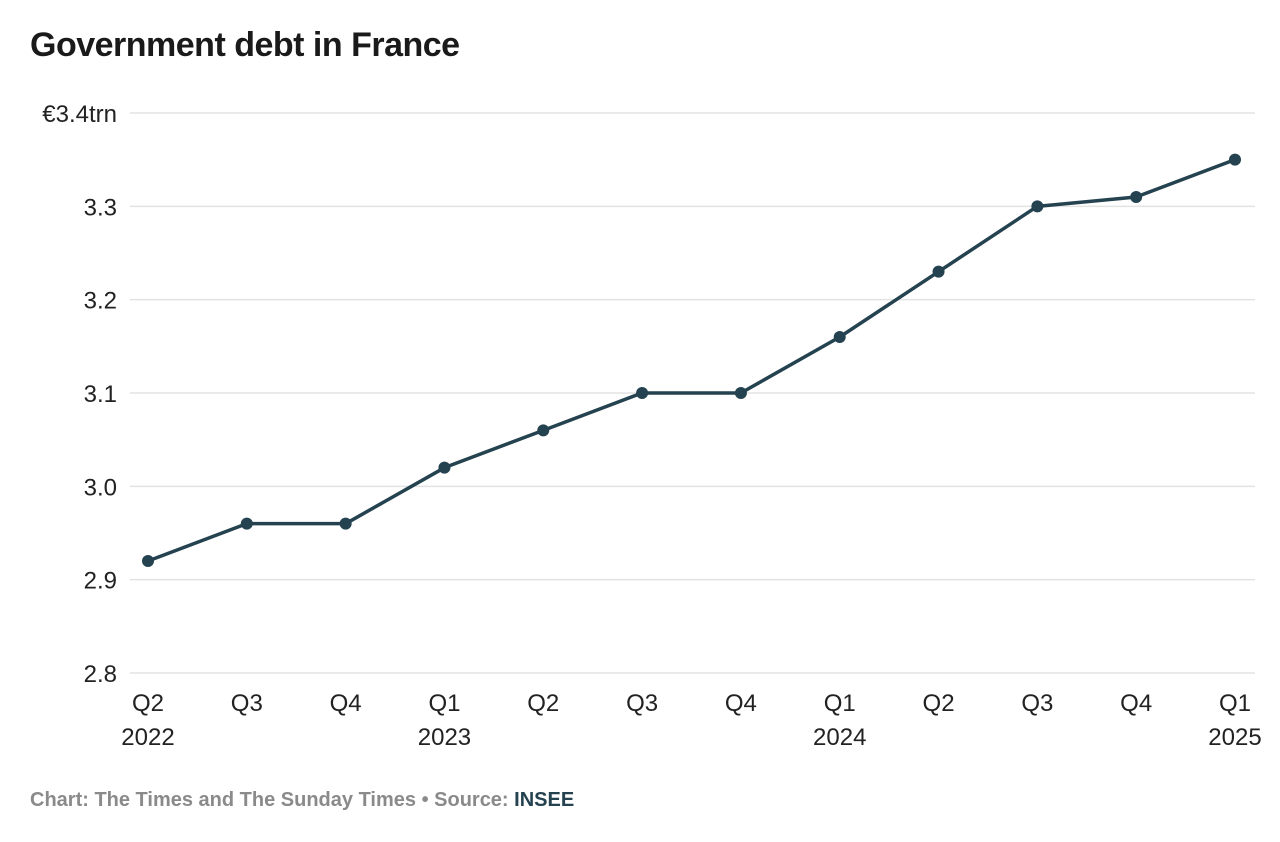 This screenshot has height=842, width=1280. Describe the element at coordinates (839, 737) in the screenshot. I see `x-tick-year-label: 2024` at that location.